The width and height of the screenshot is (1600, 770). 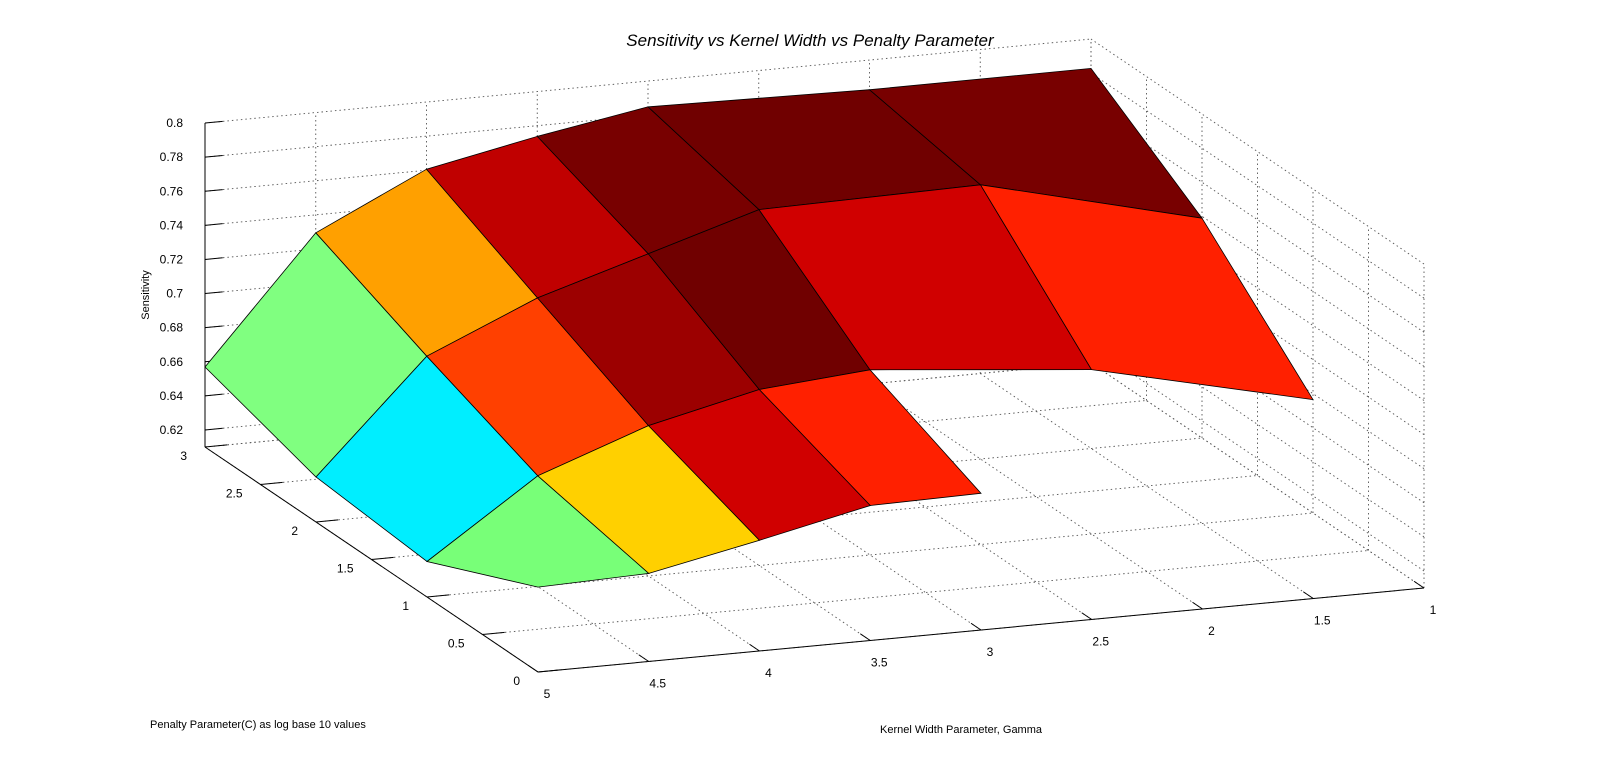 I want to click on x-tick-label: 3.5, so click(x=879, y=663).